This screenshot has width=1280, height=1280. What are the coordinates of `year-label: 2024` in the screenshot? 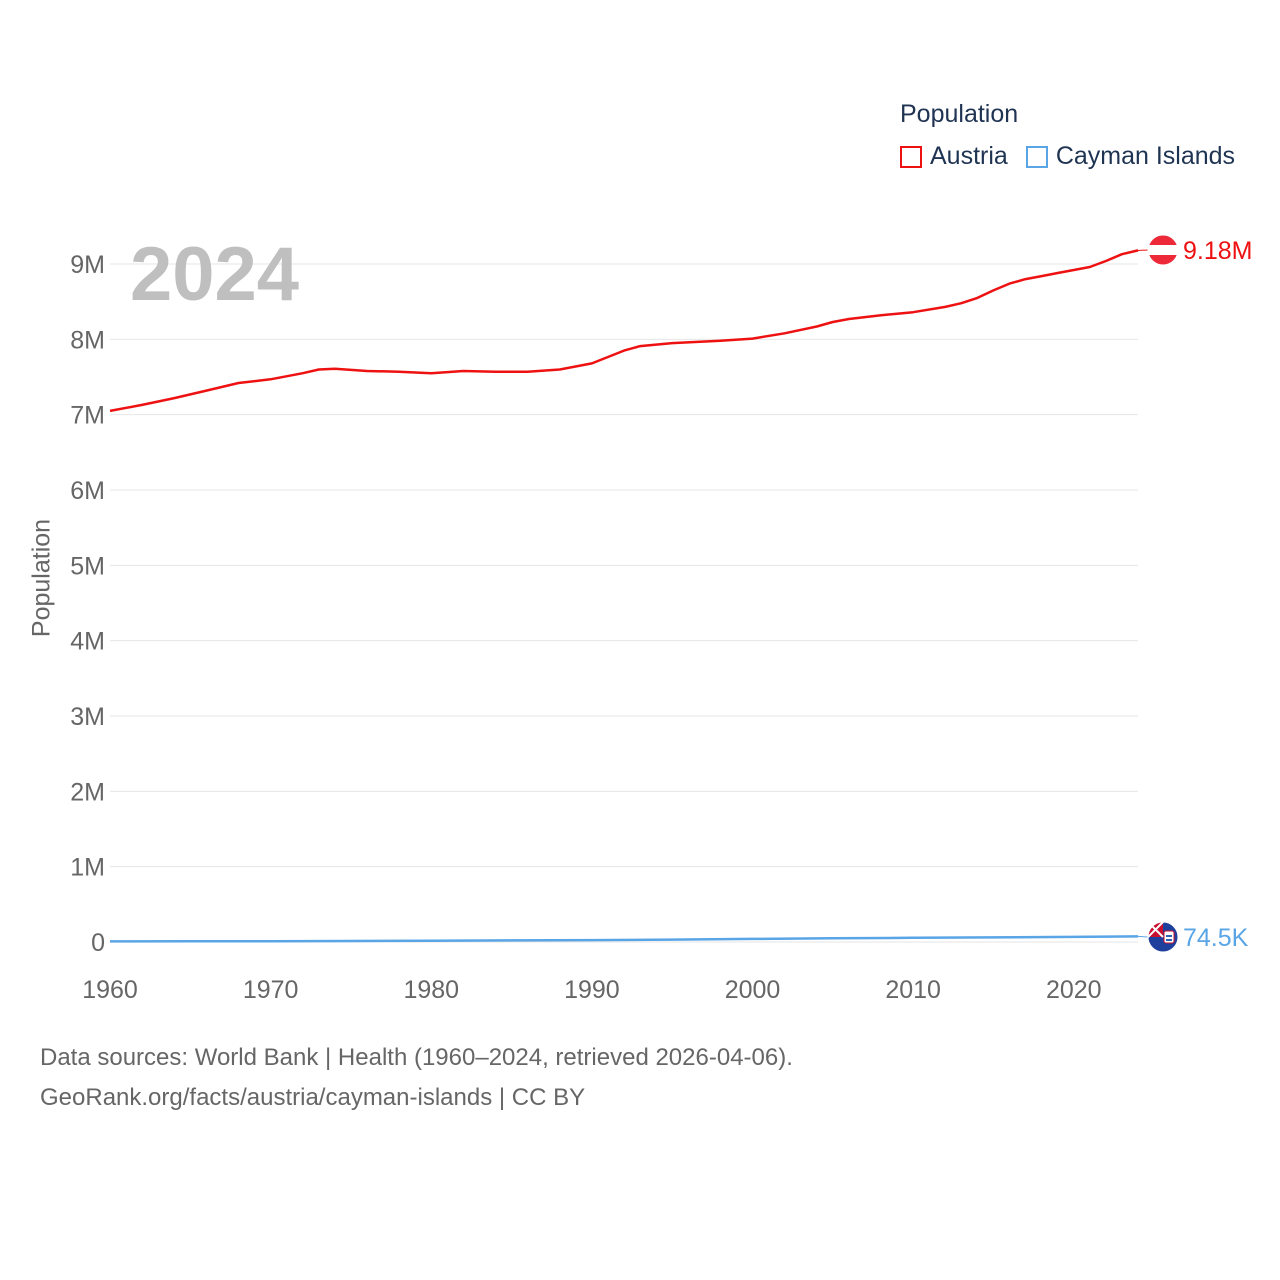 It's located at (214, 274).